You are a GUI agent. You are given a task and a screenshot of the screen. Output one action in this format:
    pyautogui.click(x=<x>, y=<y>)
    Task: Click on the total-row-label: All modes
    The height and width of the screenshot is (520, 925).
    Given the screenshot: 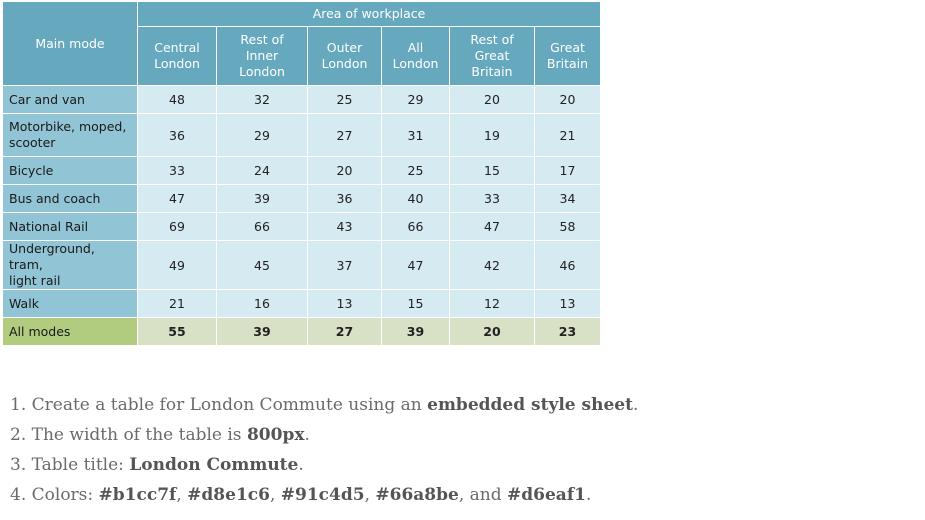 What is the action you would take?
    pyautogui.click(x=70, y=331)
    